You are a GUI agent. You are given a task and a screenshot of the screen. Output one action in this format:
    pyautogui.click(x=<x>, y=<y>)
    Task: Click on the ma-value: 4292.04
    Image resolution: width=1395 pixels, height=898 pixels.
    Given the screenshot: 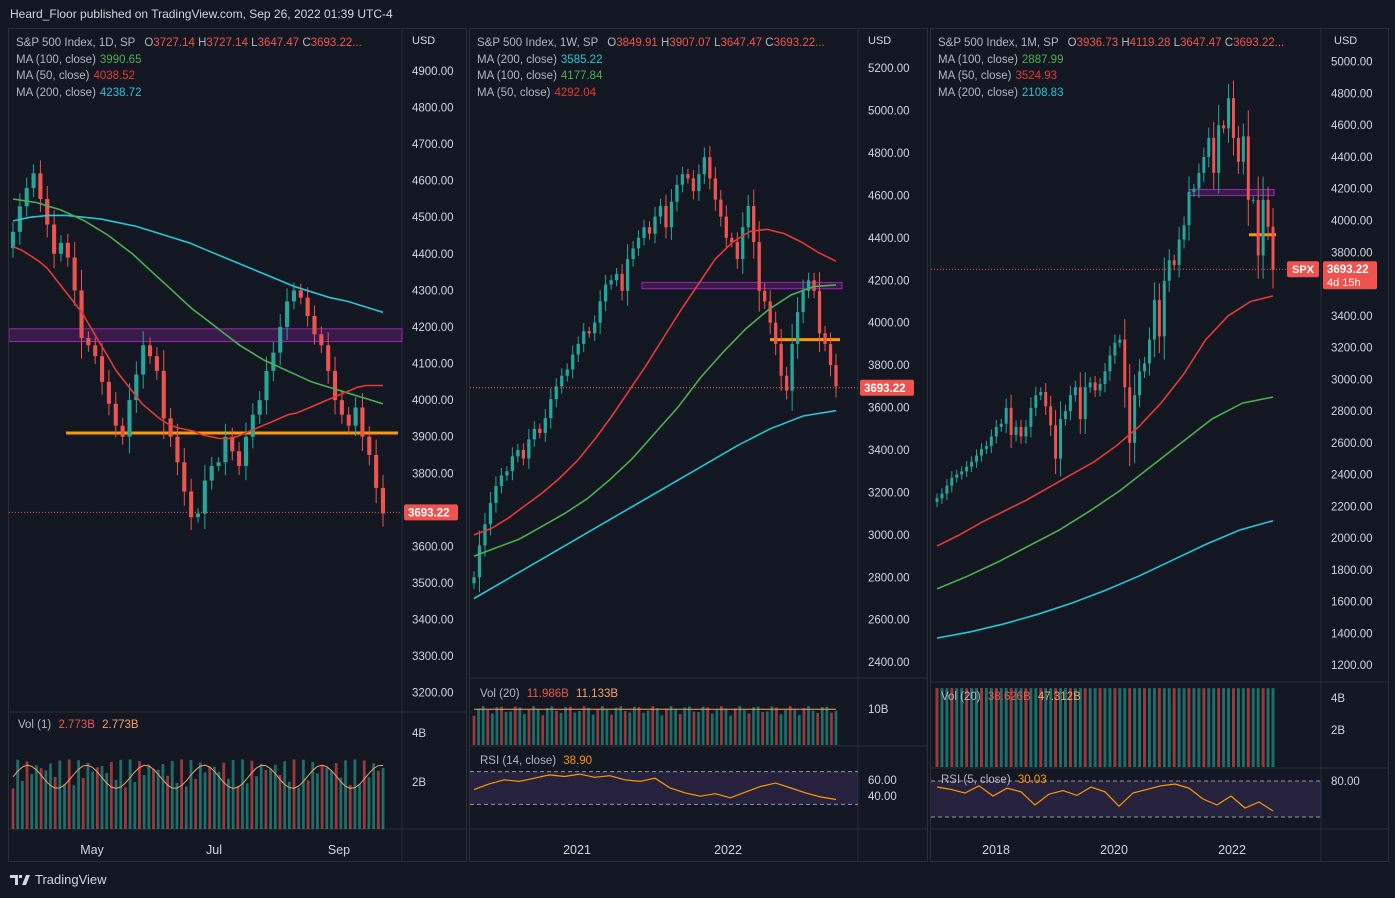 What is the action you would take?
    pyautogui.click(x=575, y=92)
    